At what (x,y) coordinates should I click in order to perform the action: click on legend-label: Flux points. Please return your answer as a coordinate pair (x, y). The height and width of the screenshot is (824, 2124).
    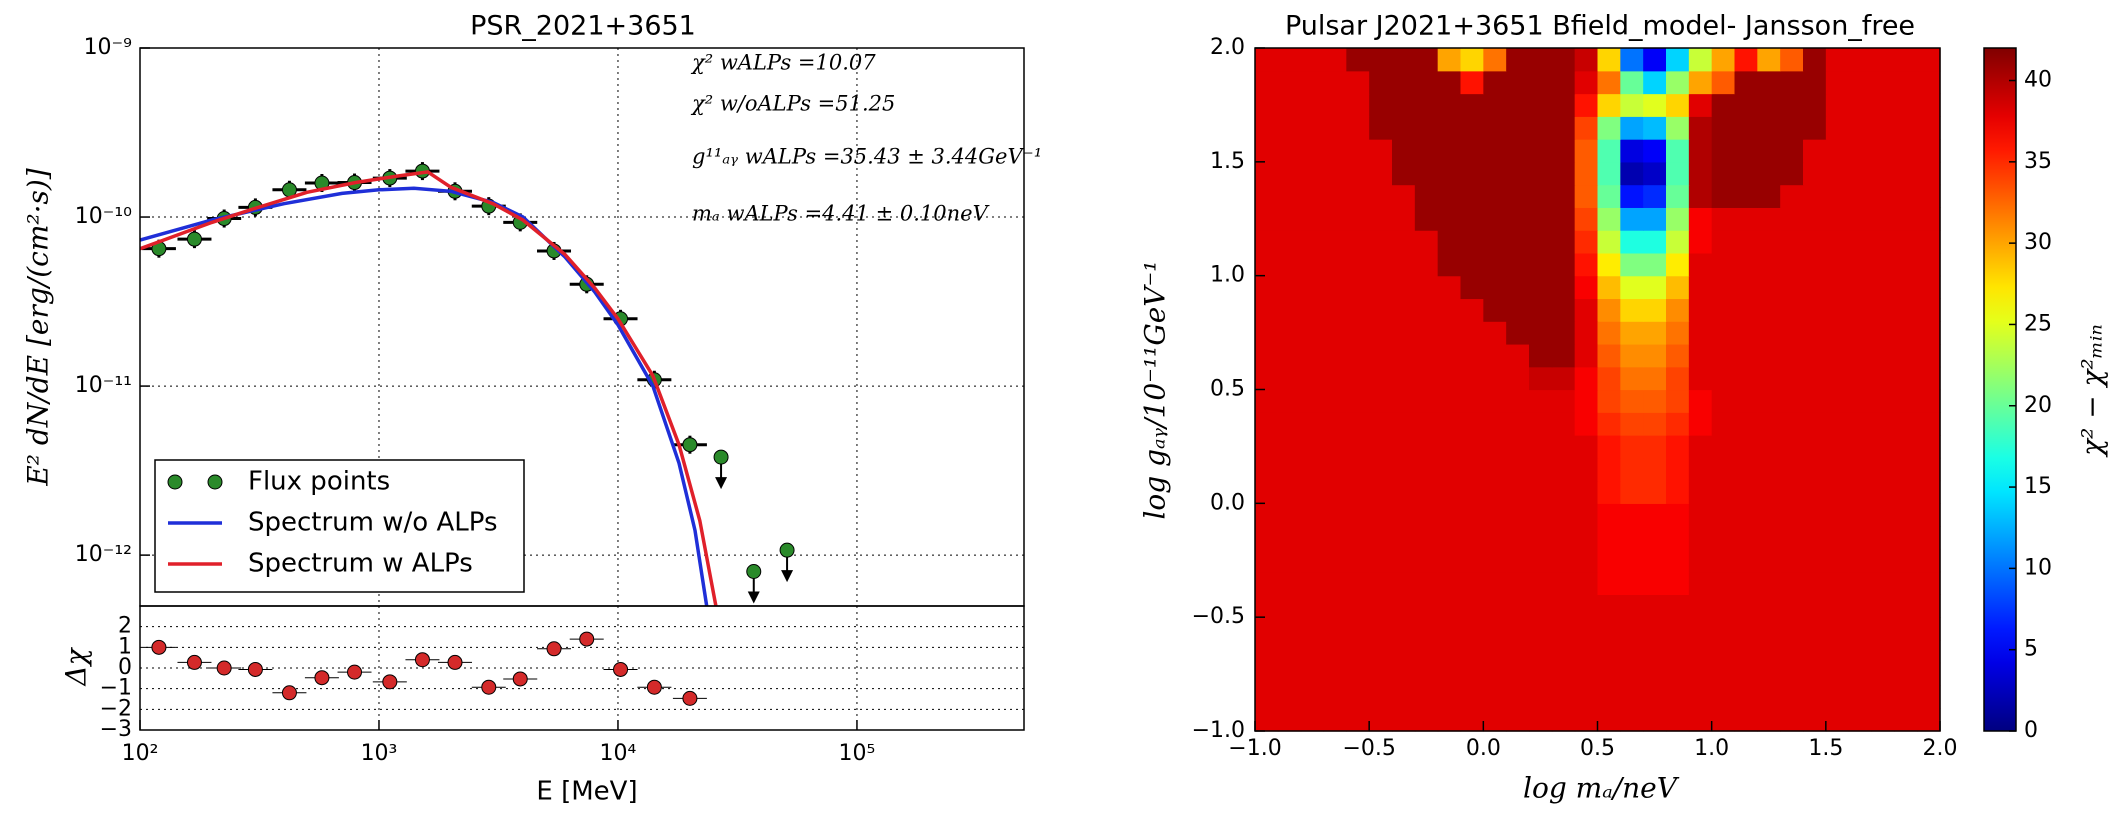
    Looking at the image, I should click on (319, 482).